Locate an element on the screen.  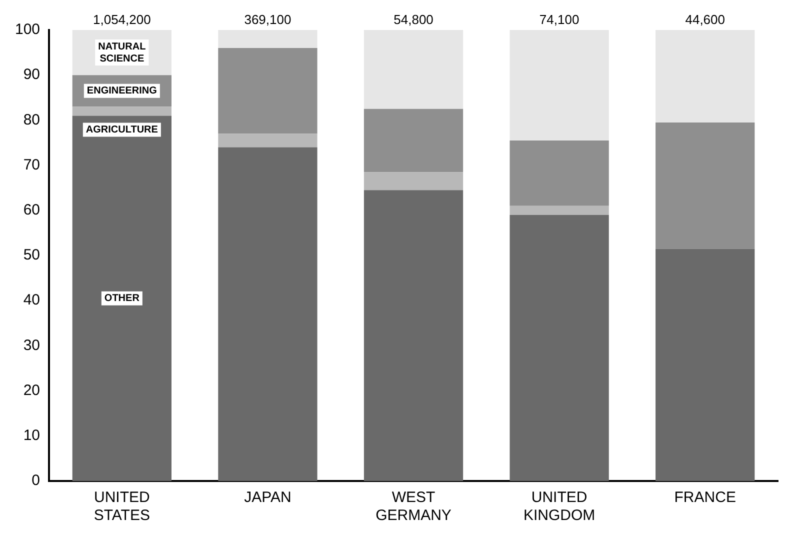
x-tick-label: UNITED STATES is located at coordinates (122, 506).